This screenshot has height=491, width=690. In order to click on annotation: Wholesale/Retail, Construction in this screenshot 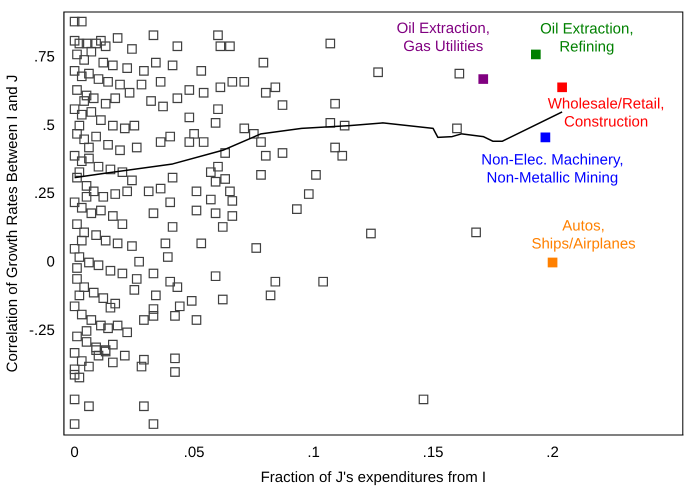, I will do `click(606, 112)`.